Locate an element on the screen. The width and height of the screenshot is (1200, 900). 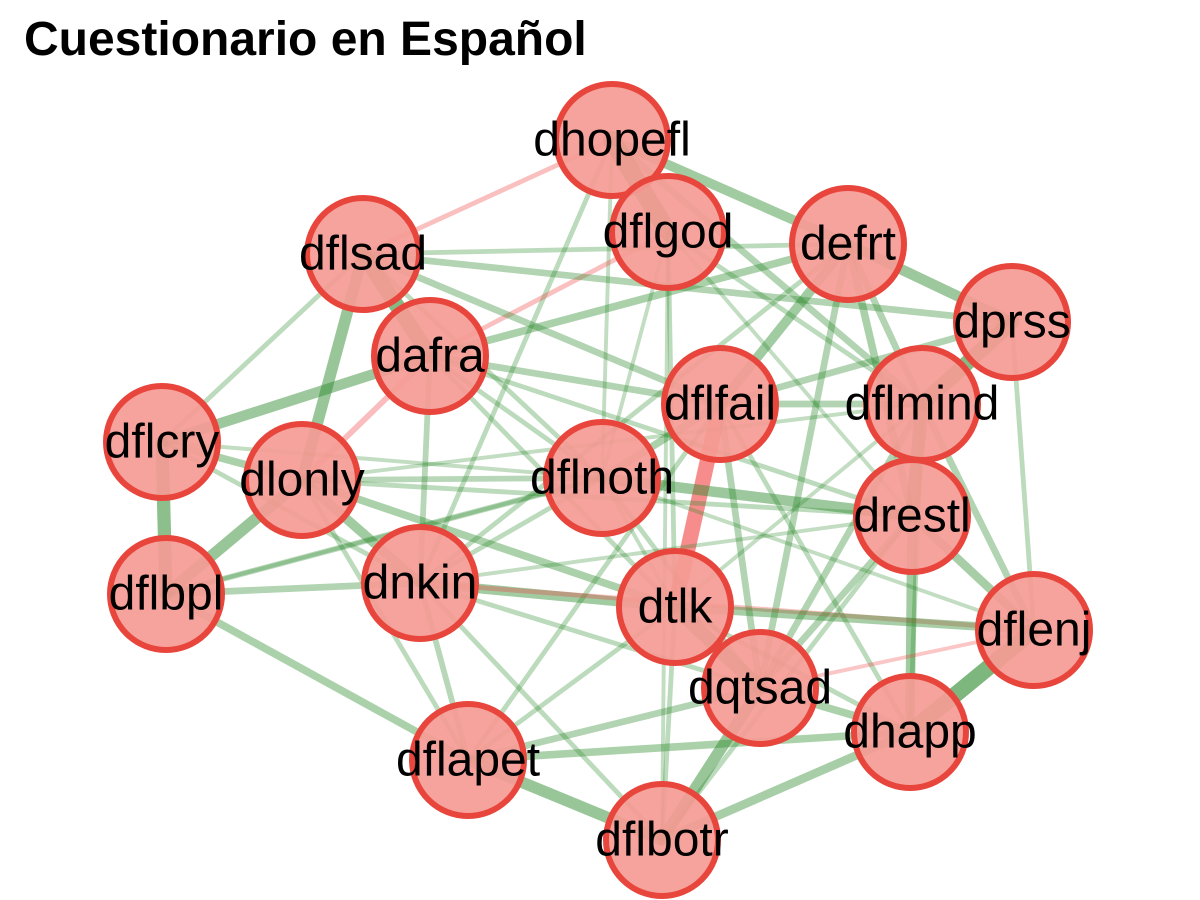
node-circle-dprss is located at coordinates (1012, 322).